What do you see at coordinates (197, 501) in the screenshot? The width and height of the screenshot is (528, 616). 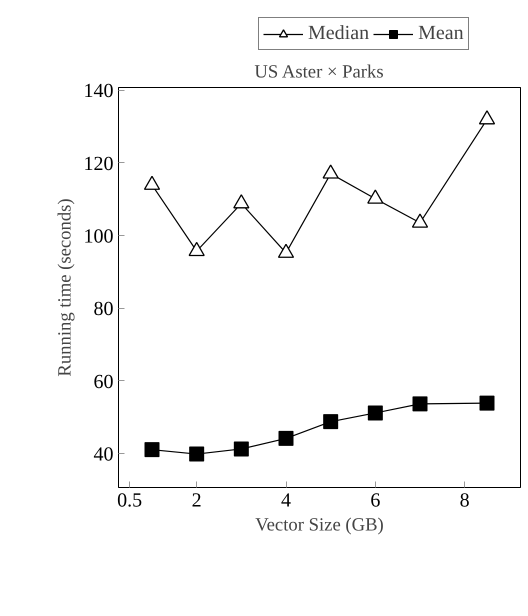 I see `x-tick-label: 2` at bounding box center [197, 501].